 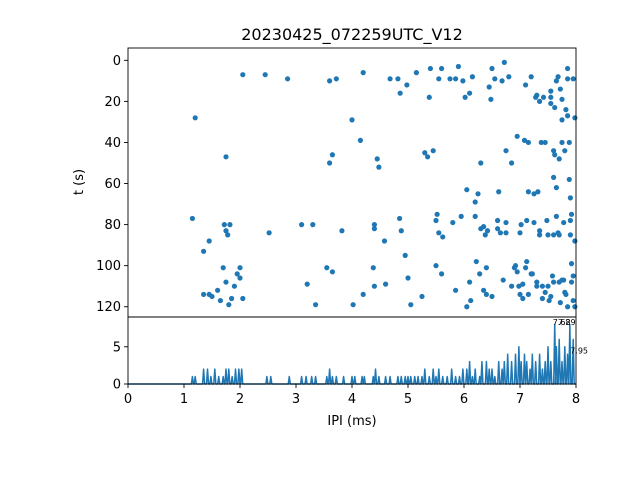 I want to click on x-tick-label: 6, so click(x=464, y=399).